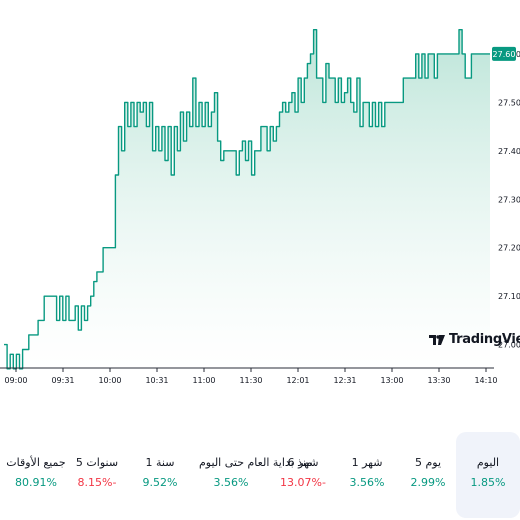 Image resolution: width=520 pixels, height=520 pixels. What do you see at coordinates (509, 345) in the screenshot?
I see `y-tick-label: 27.00` at bounding box center [509, 345].